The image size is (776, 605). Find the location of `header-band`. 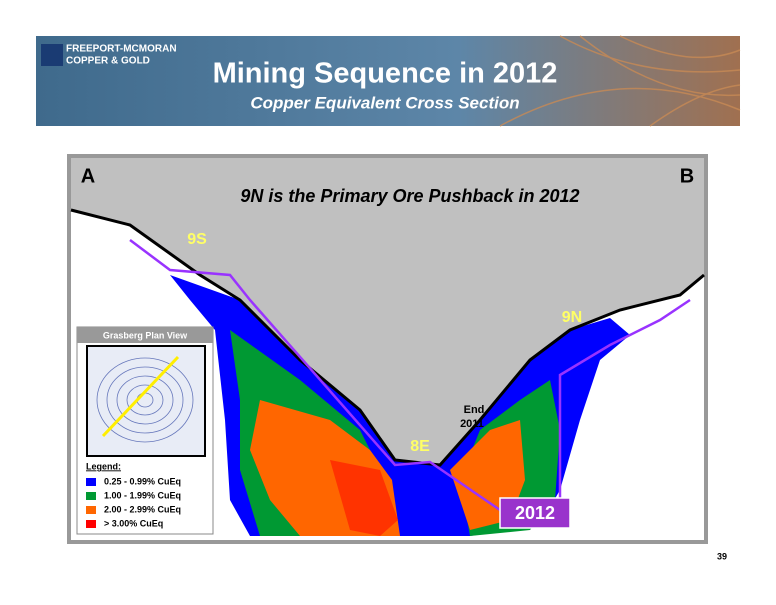

header-band is located at coordinates (388, 81).